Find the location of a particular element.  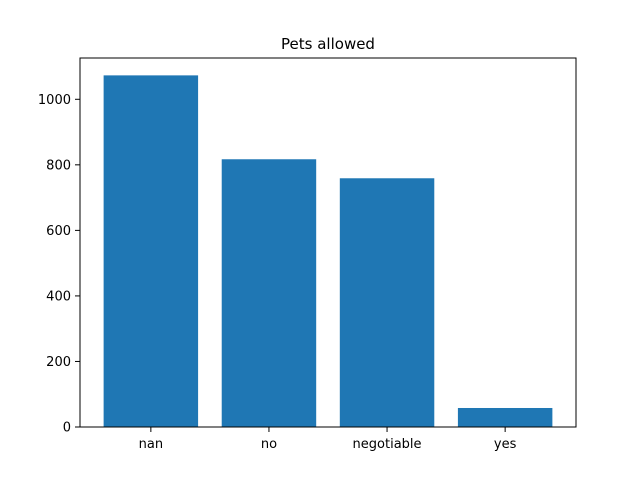

x-tick-label: nan is located at coordinates (151, 444).